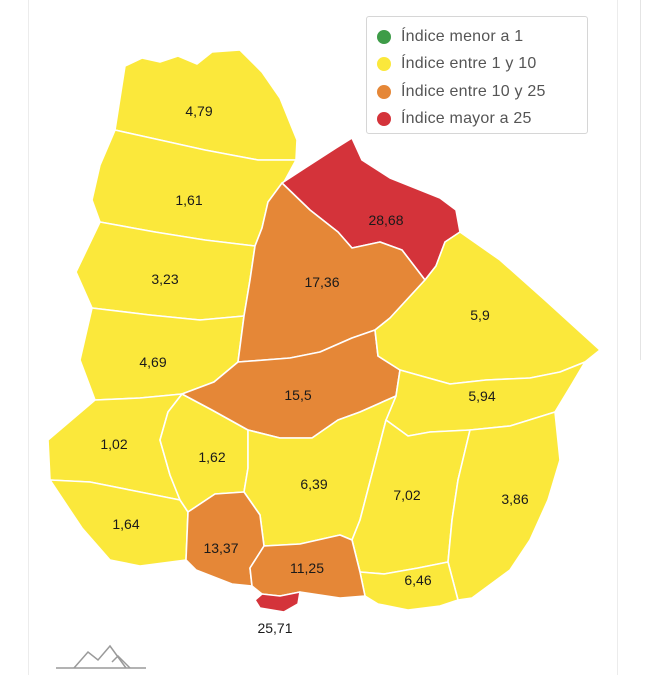  I want to click on value-label-cerro-largo: 5,9, so click(480, 315).